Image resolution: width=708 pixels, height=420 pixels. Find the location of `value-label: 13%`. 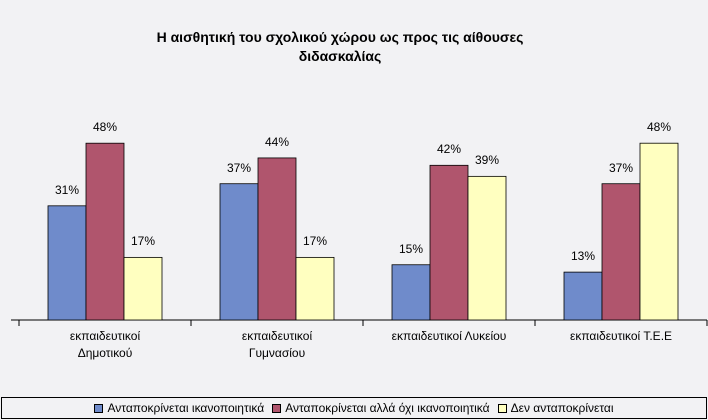

value-label: 13% is located at coordinates (583, 256).